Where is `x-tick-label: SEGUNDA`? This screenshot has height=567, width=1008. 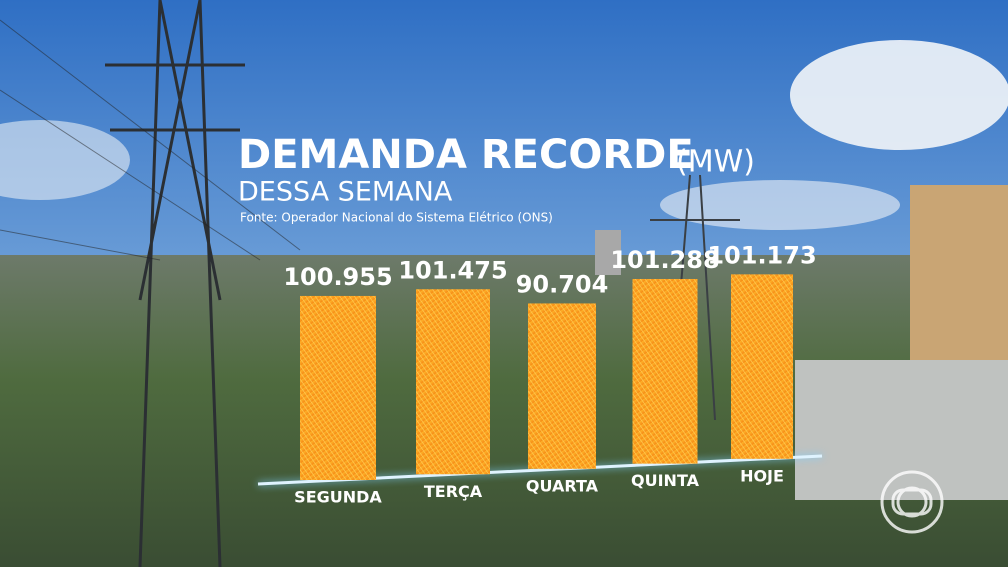 x-tick-label: SEGUNDA is located at coordinates (338, 497).